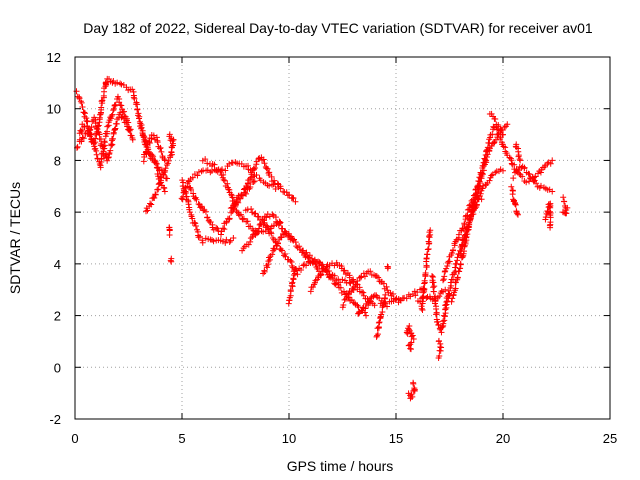 This screenshot has height=480, width=640. I want to click on y-tick-label: 2, so click(57, 316).